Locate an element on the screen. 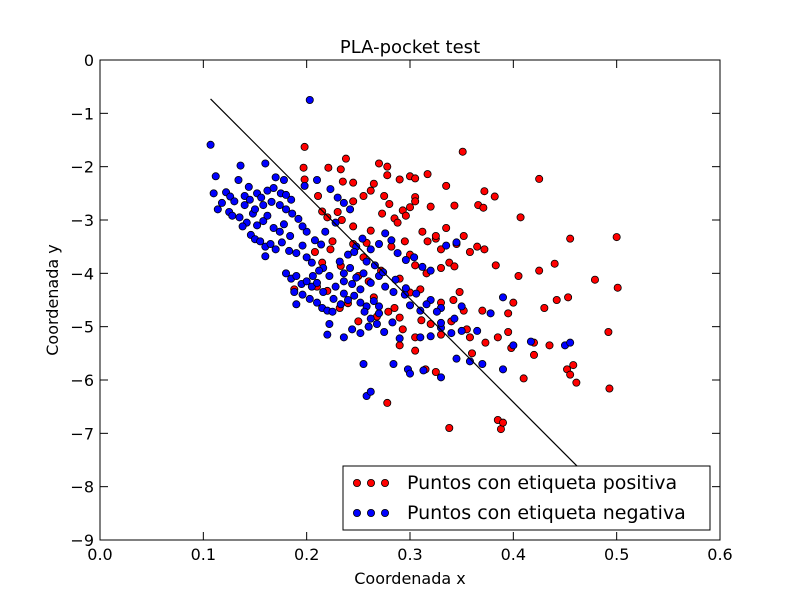 This screenshot has width=800, height=600. y-tick-label: −5 is located at coordinates (82, 327).